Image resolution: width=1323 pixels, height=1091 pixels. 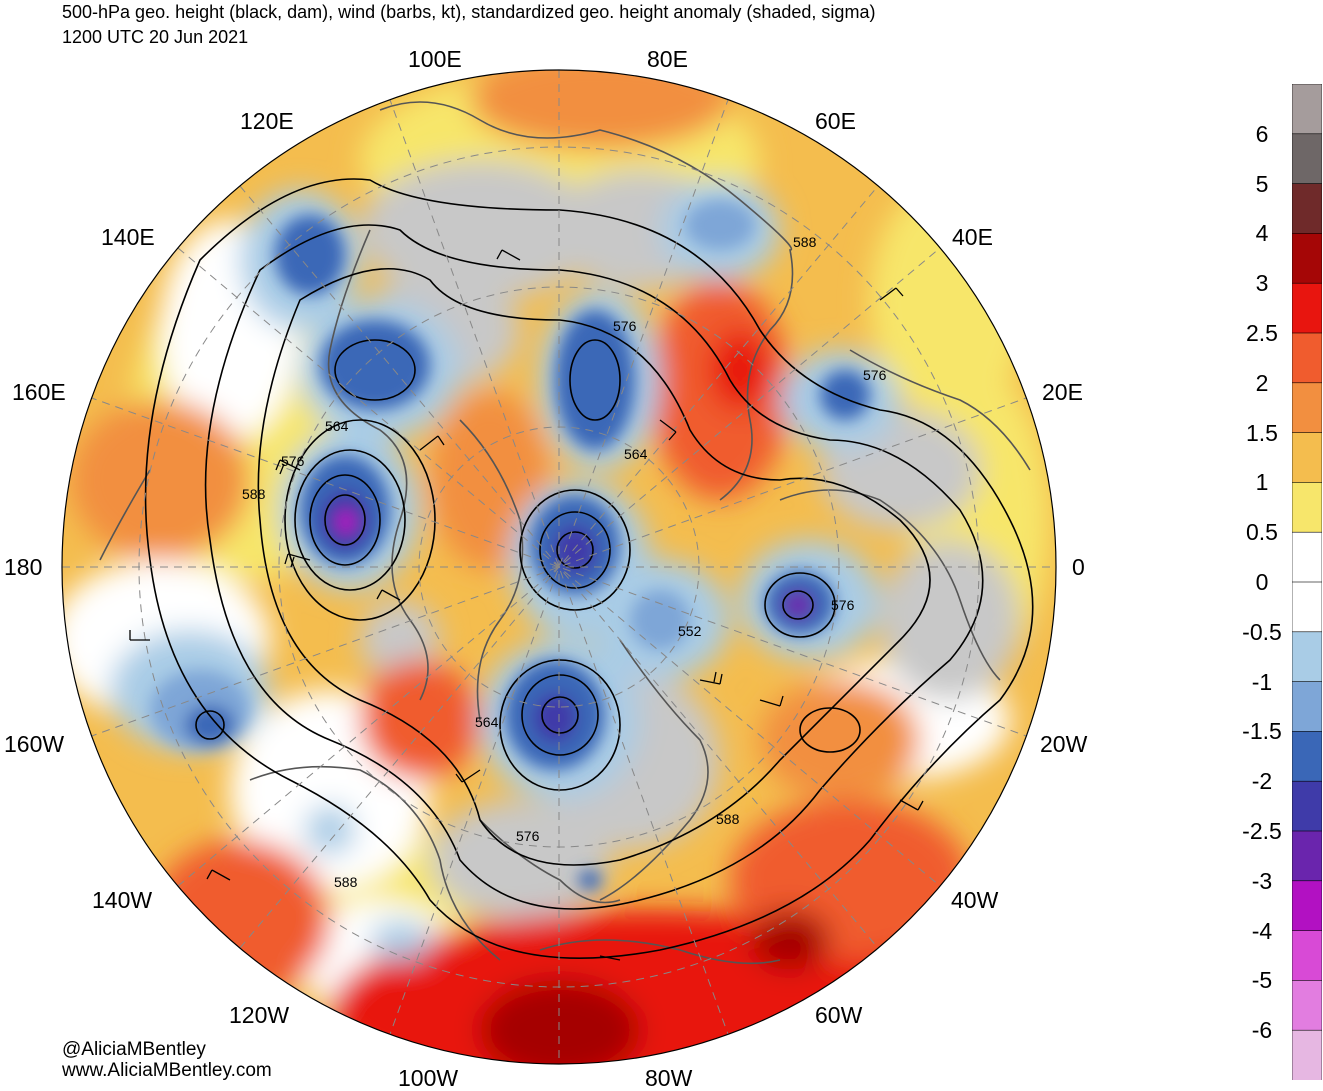 I want to click on lon-label-40e: 40E, so click(x=972, y=237).